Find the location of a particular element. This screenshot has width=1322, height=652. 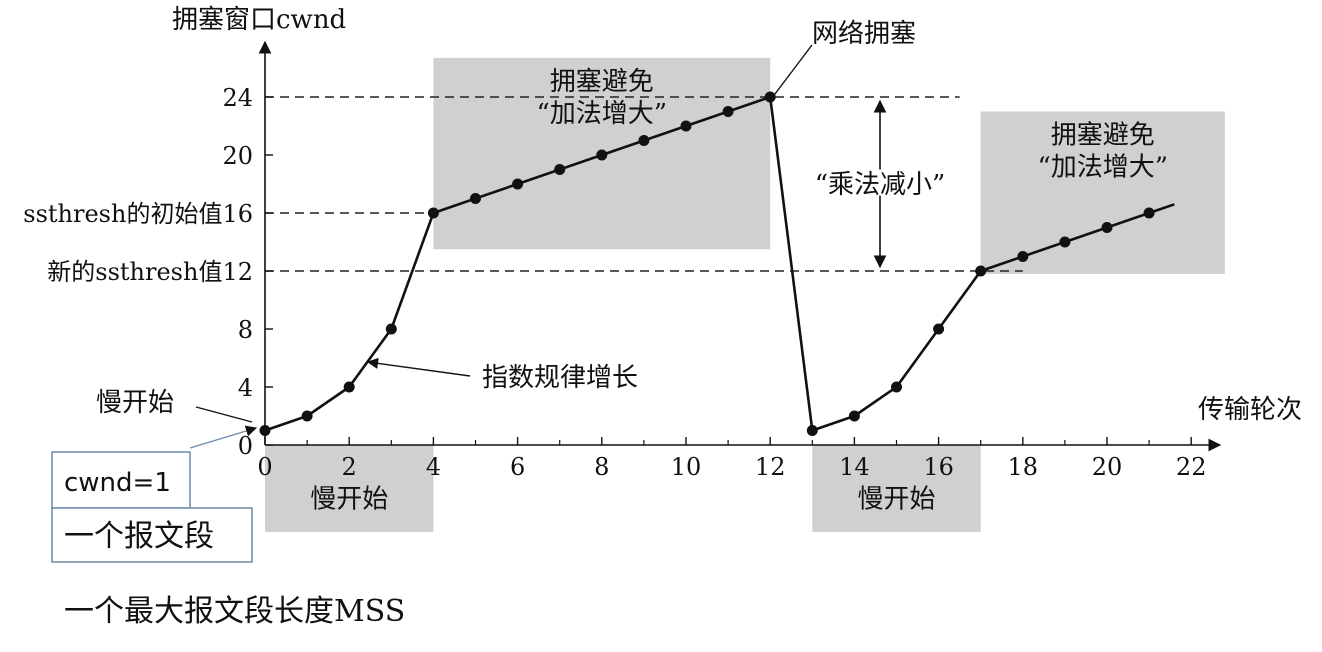

segment-box-label: 一个报文段 is located at coordinates (139, 536).